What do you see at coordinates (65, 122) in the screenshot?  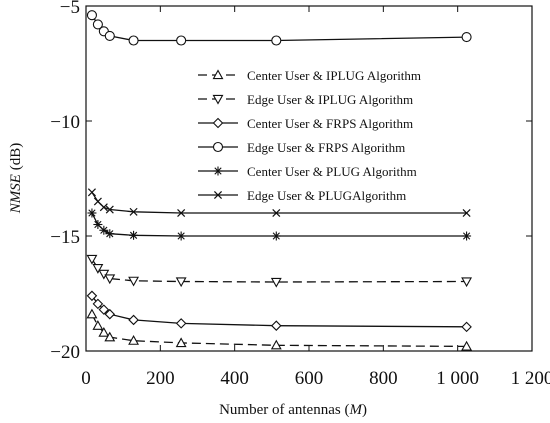 I see `y-tick-label: −10` at bounding box center [65, 122].